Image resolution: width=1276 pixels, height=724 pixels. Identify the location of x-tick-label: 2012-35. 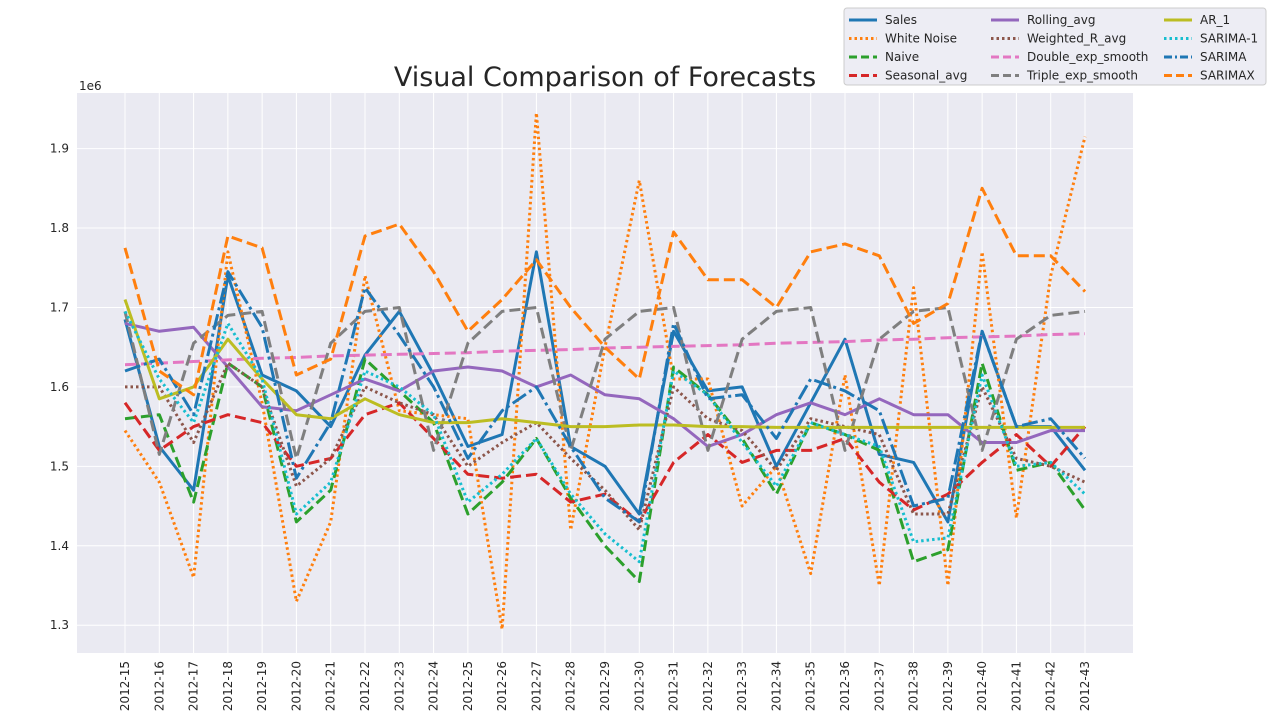
(811, 686).